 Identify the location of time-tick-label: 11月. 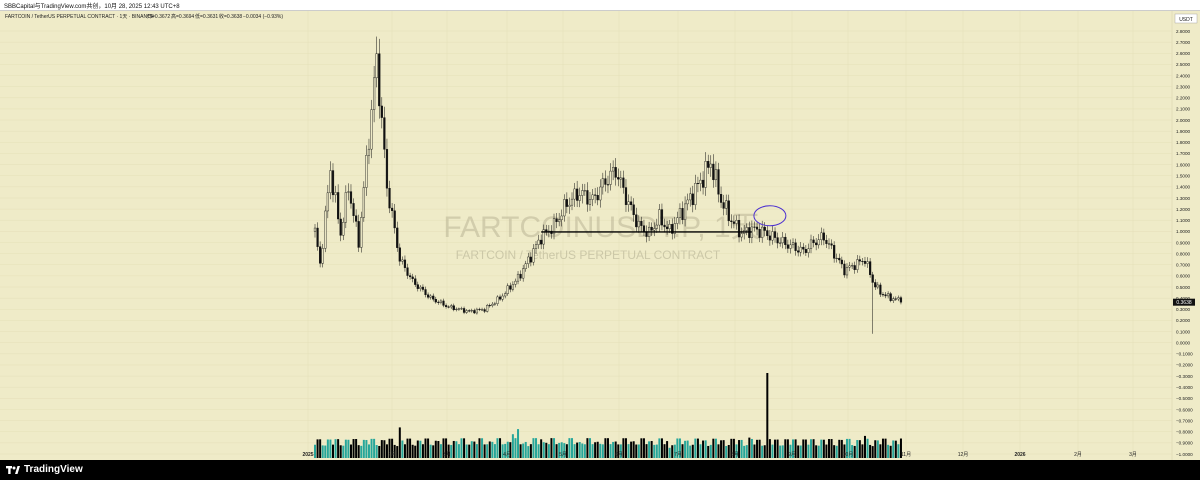
(906, 455).